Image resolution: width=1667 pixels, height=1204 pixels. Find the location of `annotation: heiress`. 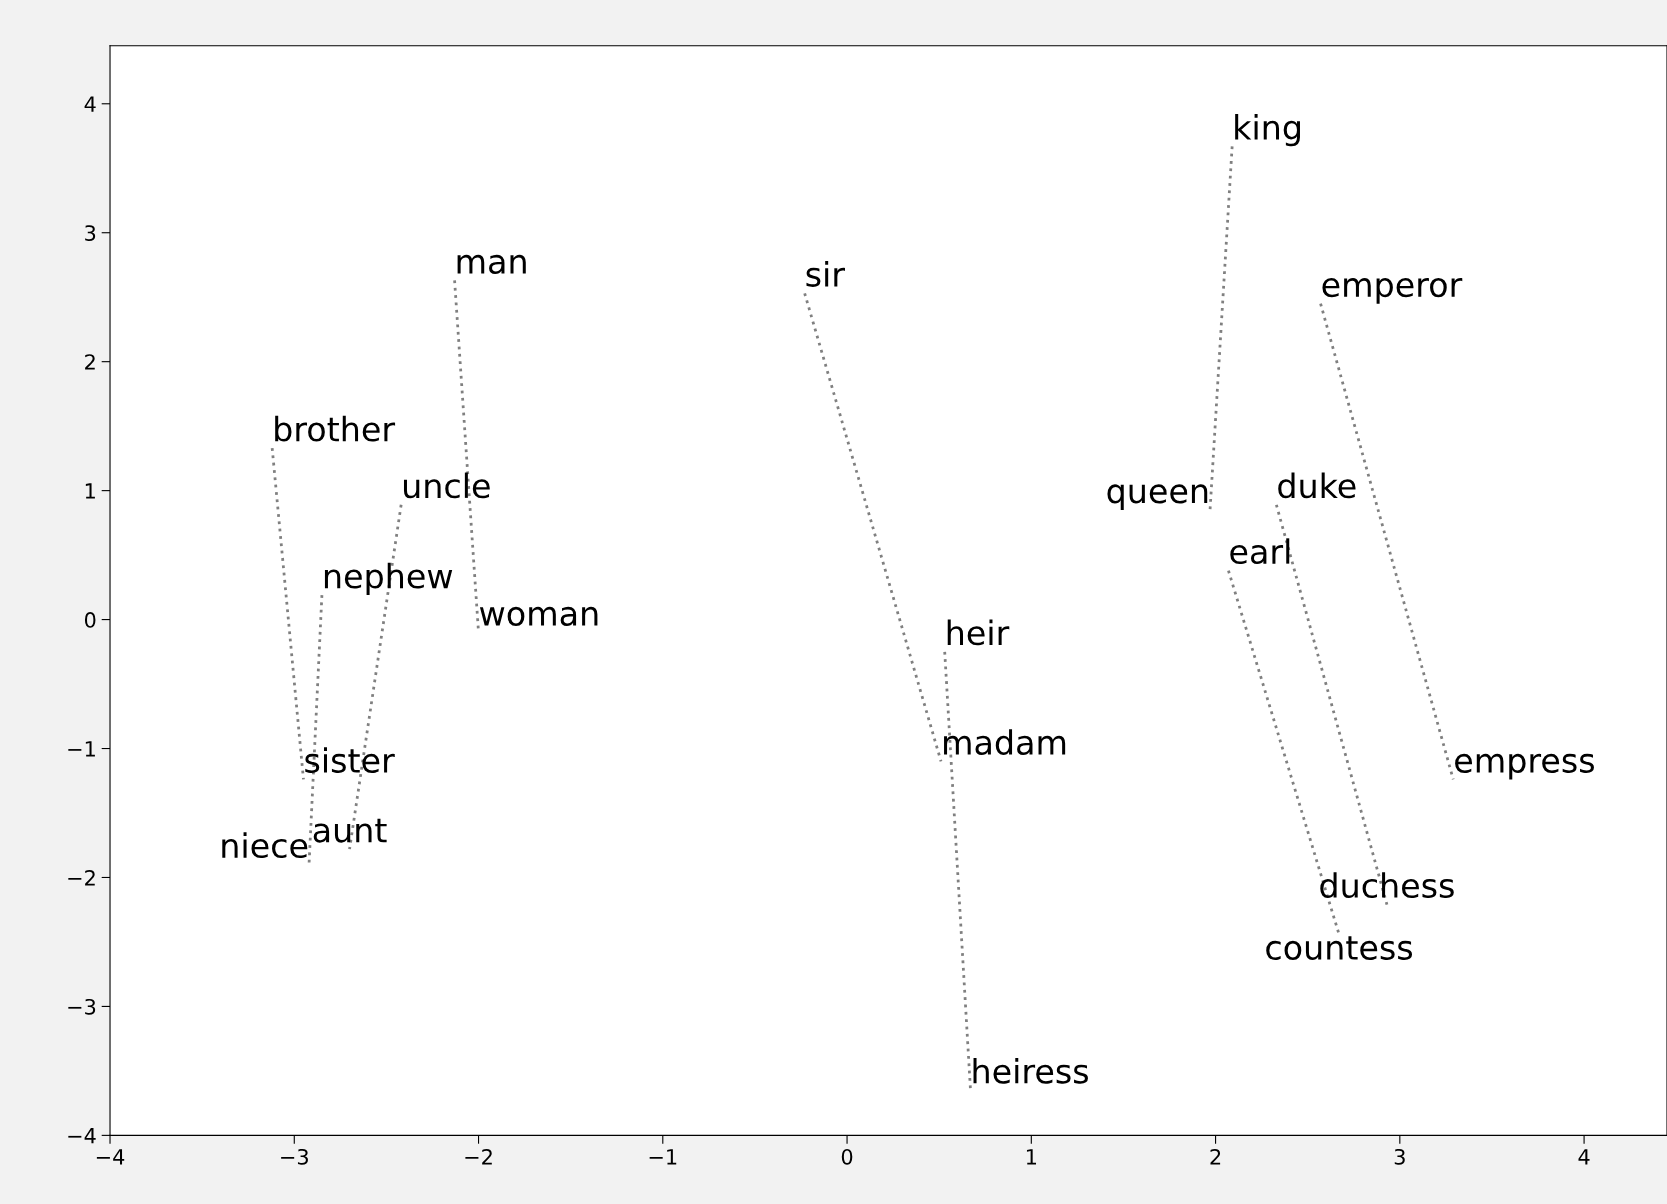

annotation: heiress is located at coordinates (1030, 1070).